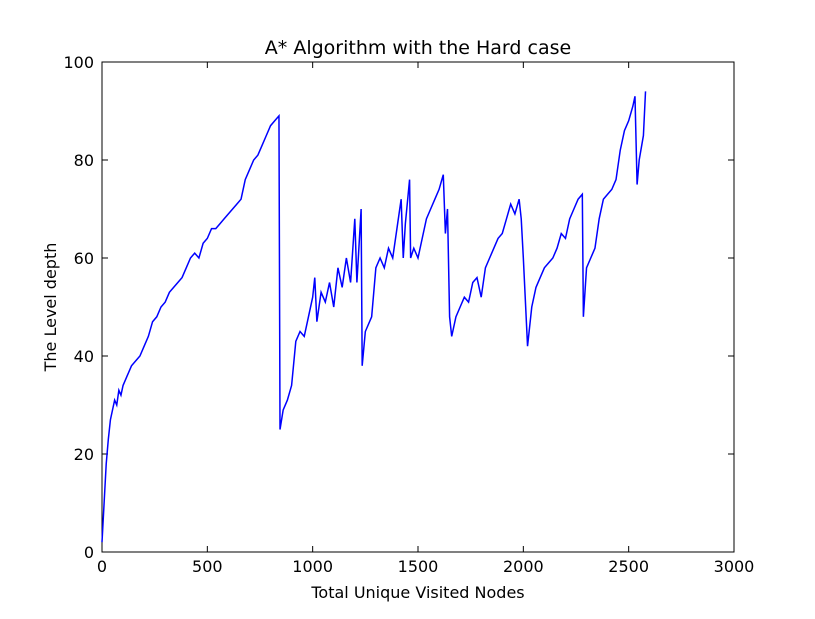  Describe the element at coordinates (84, 258) in the screenshot. I see `y-tick-label: 60` at that location.